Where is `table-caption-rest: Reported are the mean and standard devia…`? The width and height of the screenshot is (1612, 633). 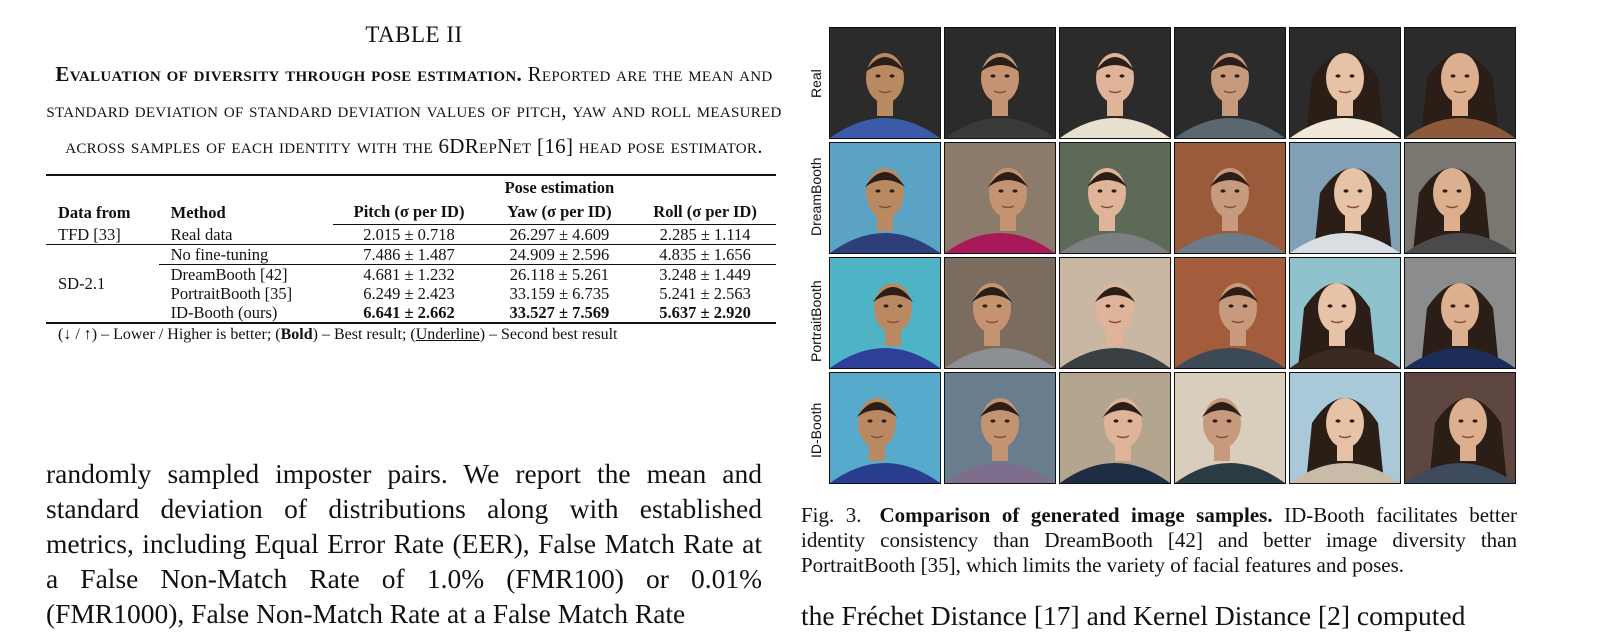 table-caption-rest: Reported are the mean and standard devia… is located at coordinates (414, 110).